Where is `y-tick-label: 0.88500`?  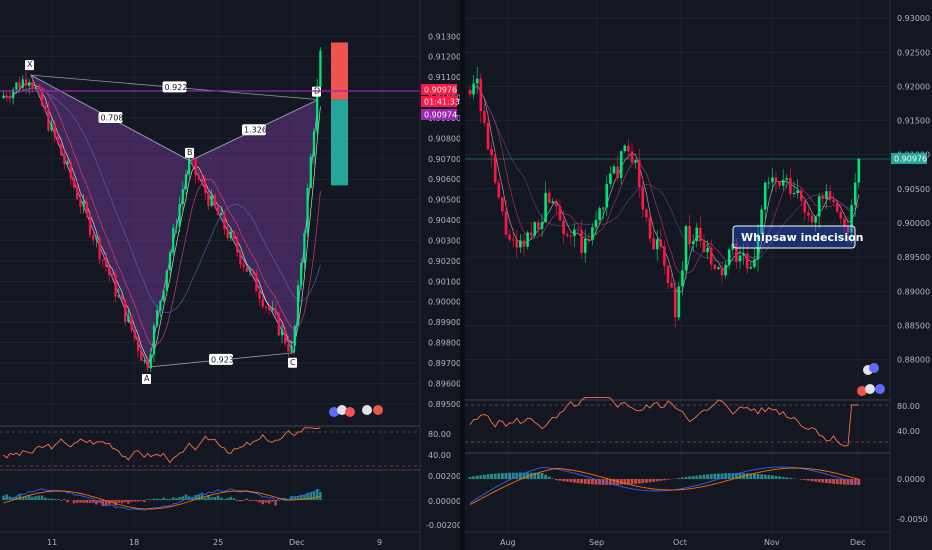
y-tick-label: 0.88500 is located at coordinates (913, 325).